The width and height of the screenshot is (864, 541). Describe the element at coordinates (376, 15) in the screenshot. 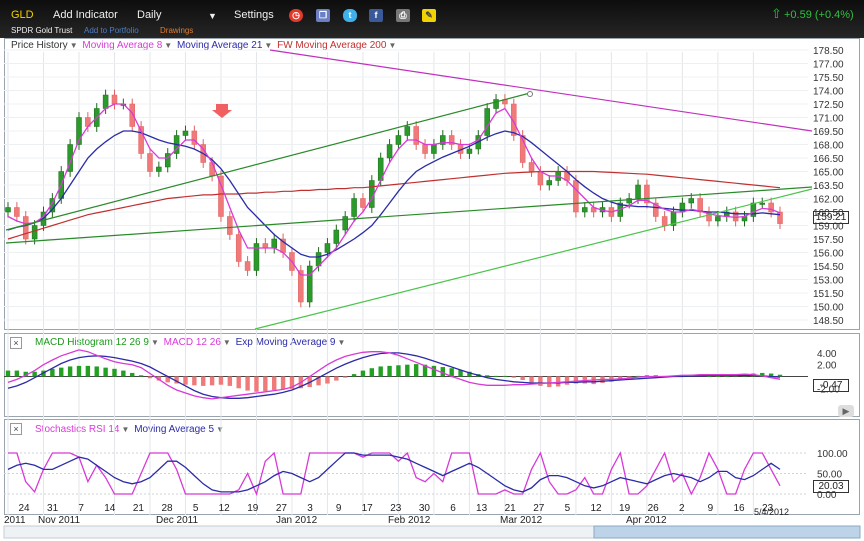

I see `facebook-icon: f` at that location.